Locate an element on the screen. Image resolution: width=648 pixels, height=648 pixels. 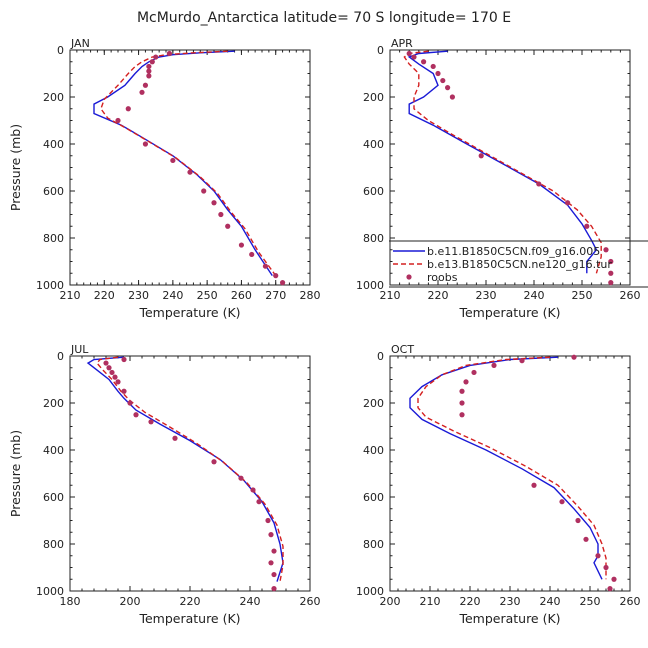
x-tick-label: 260 is located at coordinates (241, 295).